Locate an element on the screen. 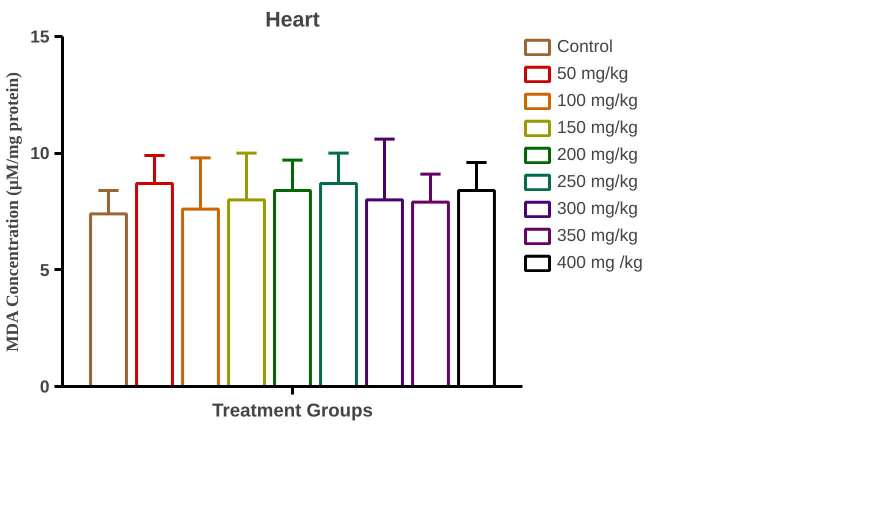  y-tick-label: 5 is located at coordinates (45, 270).